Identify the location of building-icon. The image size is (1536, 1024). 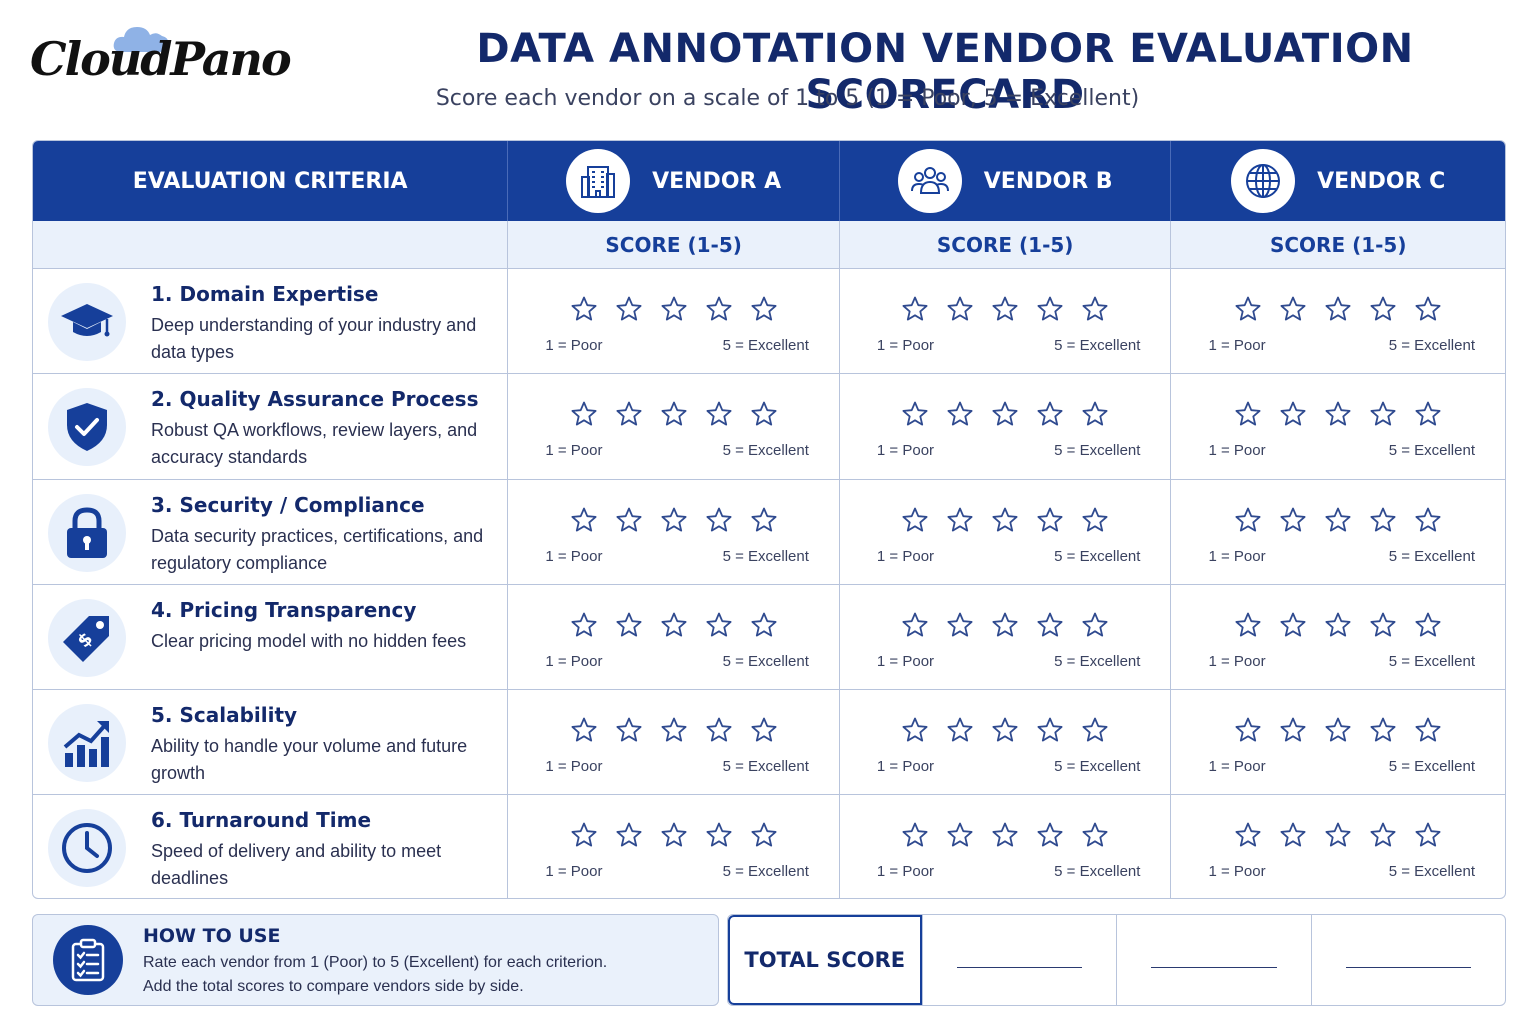
(598, 181).